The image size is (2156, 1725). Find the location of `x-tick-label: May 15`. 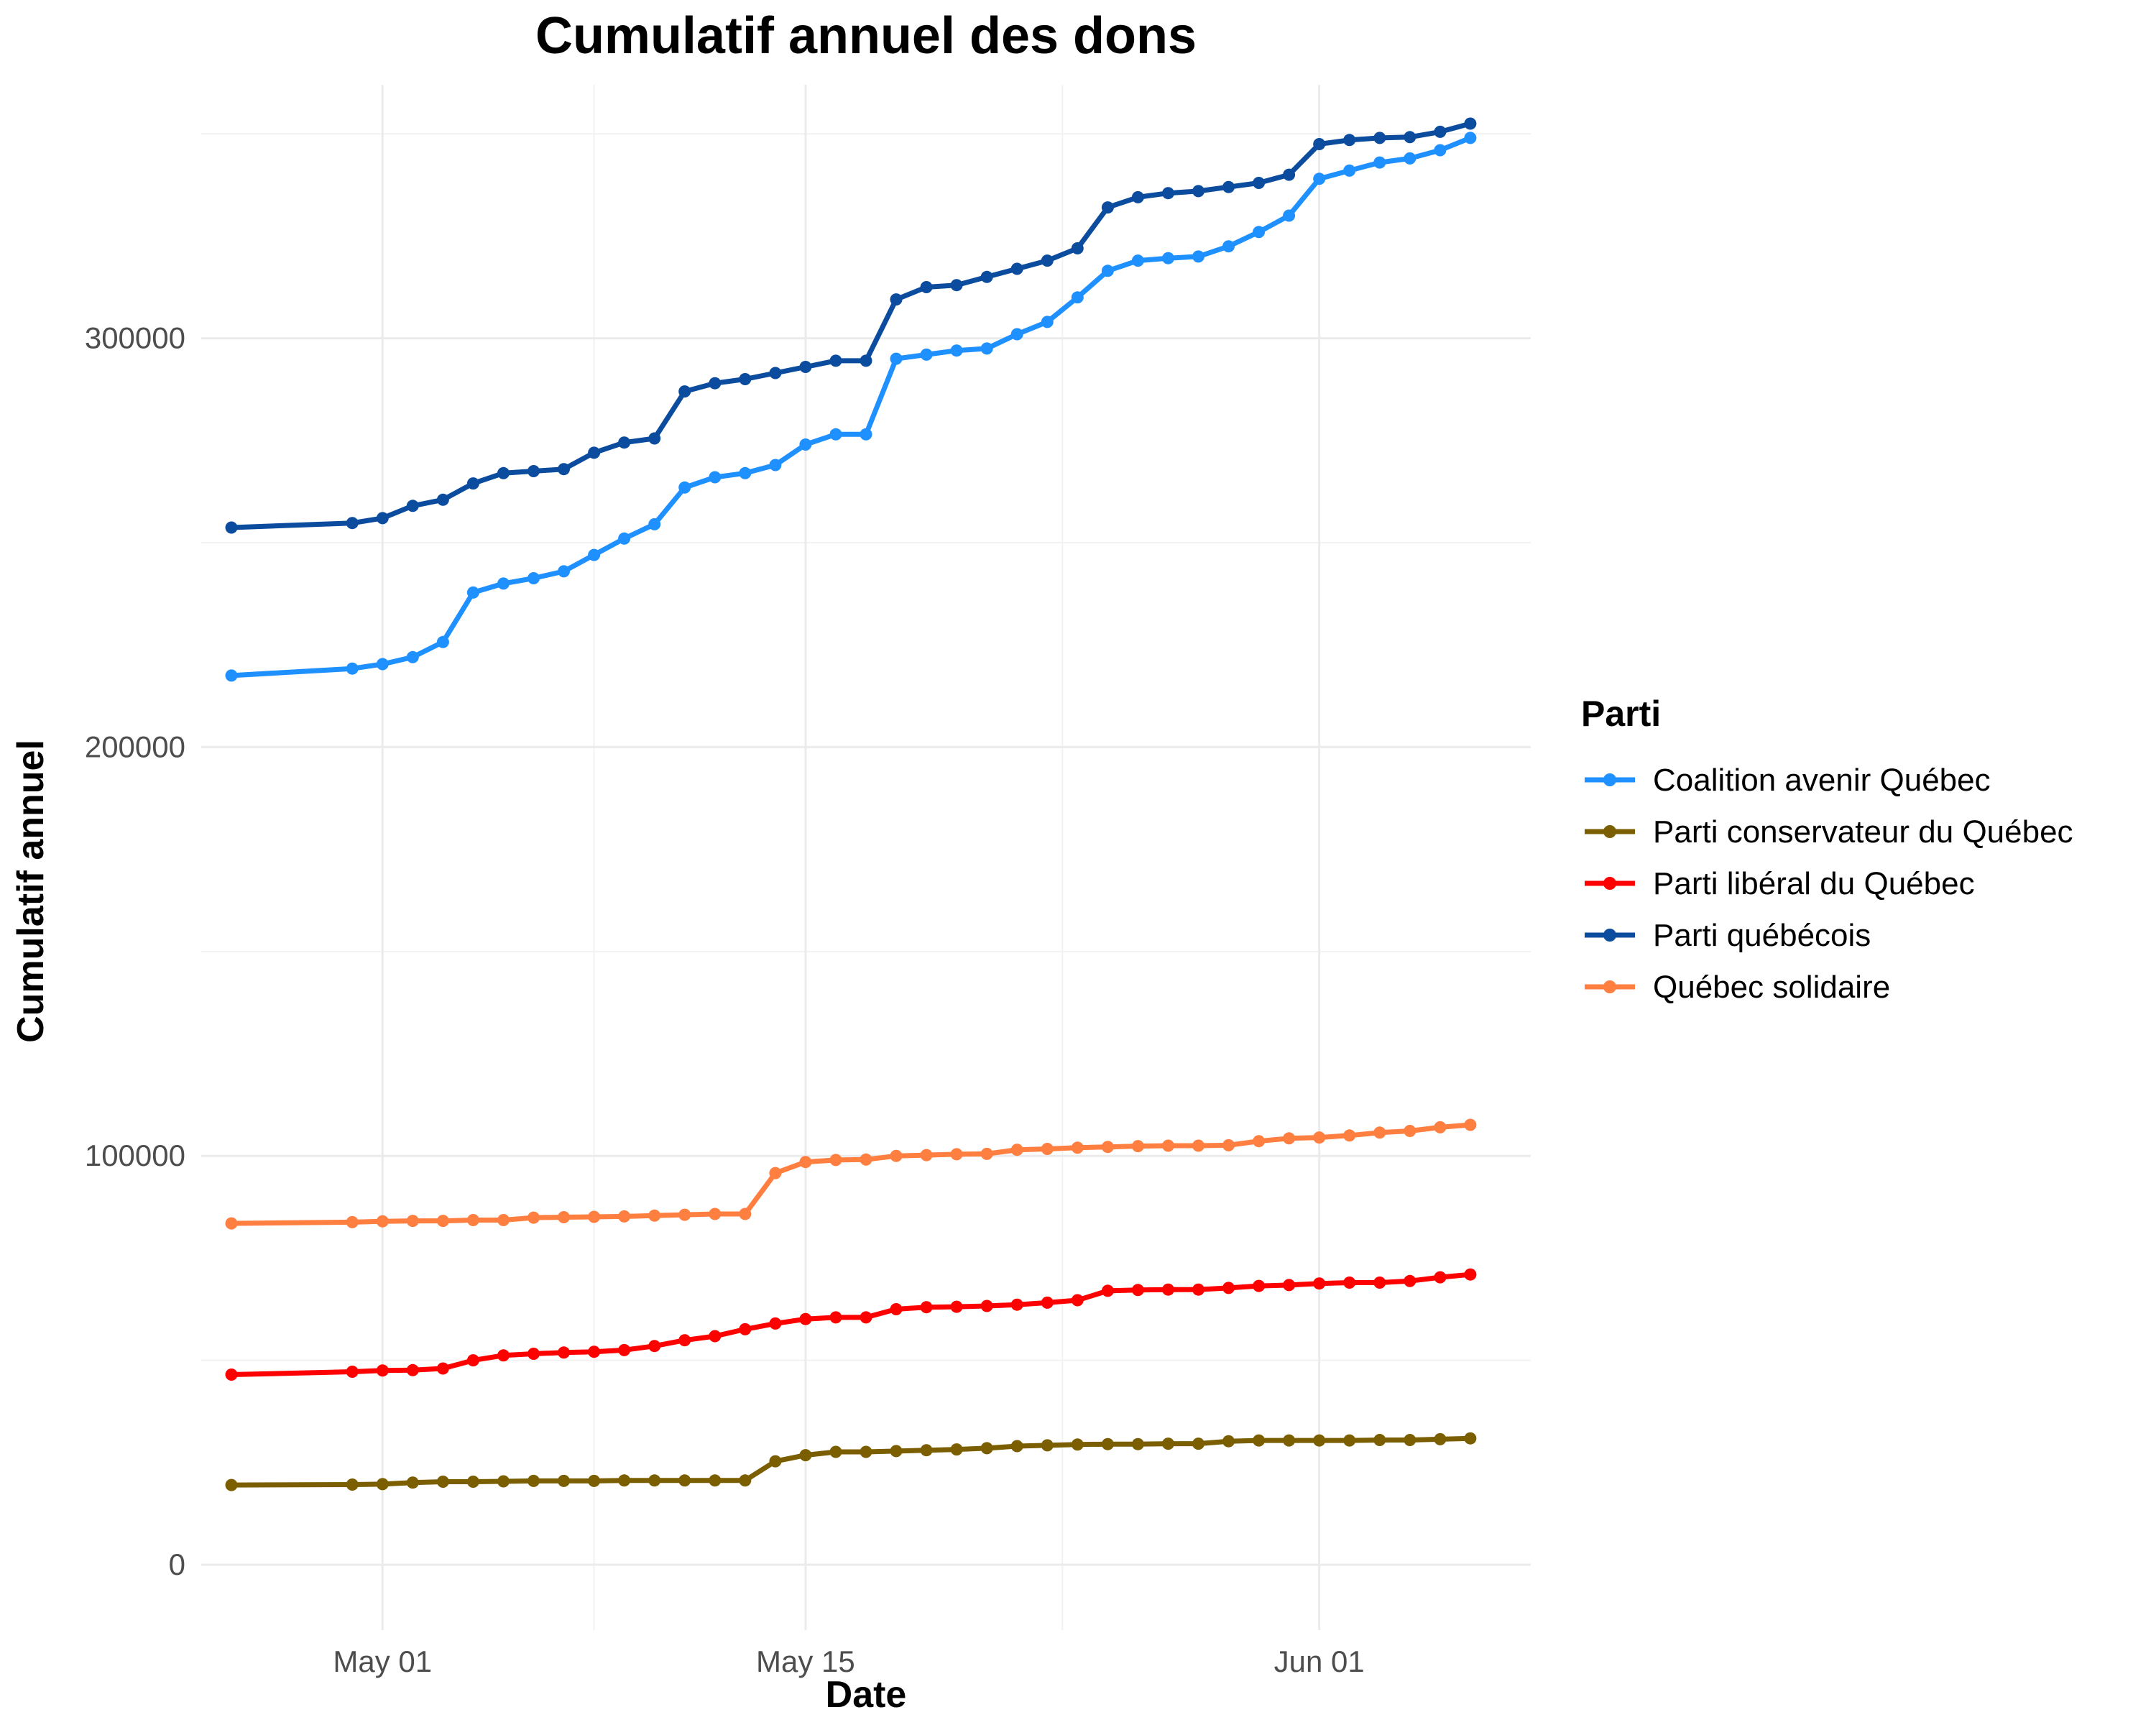

x-tick-label: May 15 is located at coordinates (805, 1661).